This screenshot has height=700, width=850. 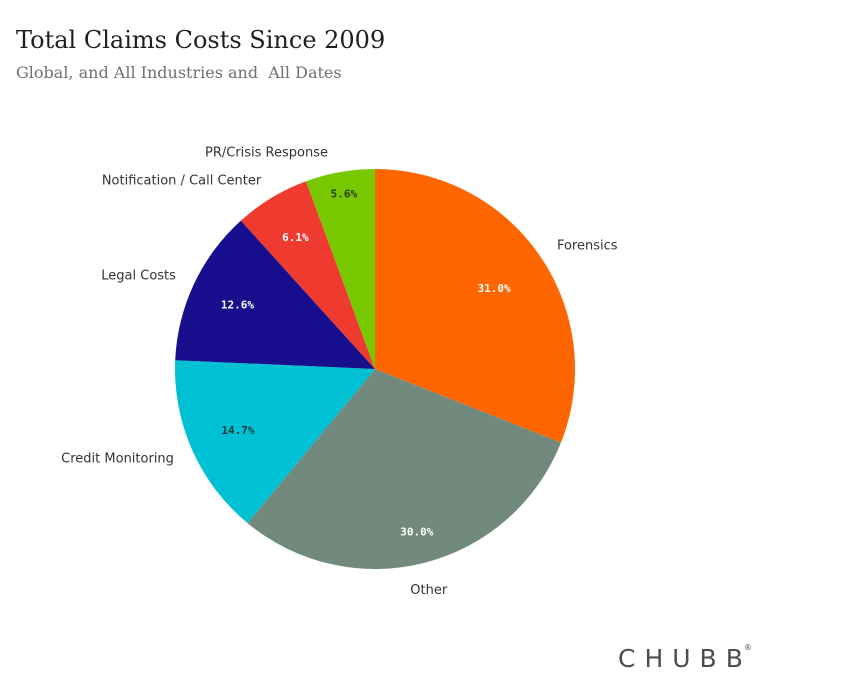 What do you see at coordinates (587, 245) in the screenshot?
I see `pie-category-label-forensics: Forensics` at bounding box center [587, 245].